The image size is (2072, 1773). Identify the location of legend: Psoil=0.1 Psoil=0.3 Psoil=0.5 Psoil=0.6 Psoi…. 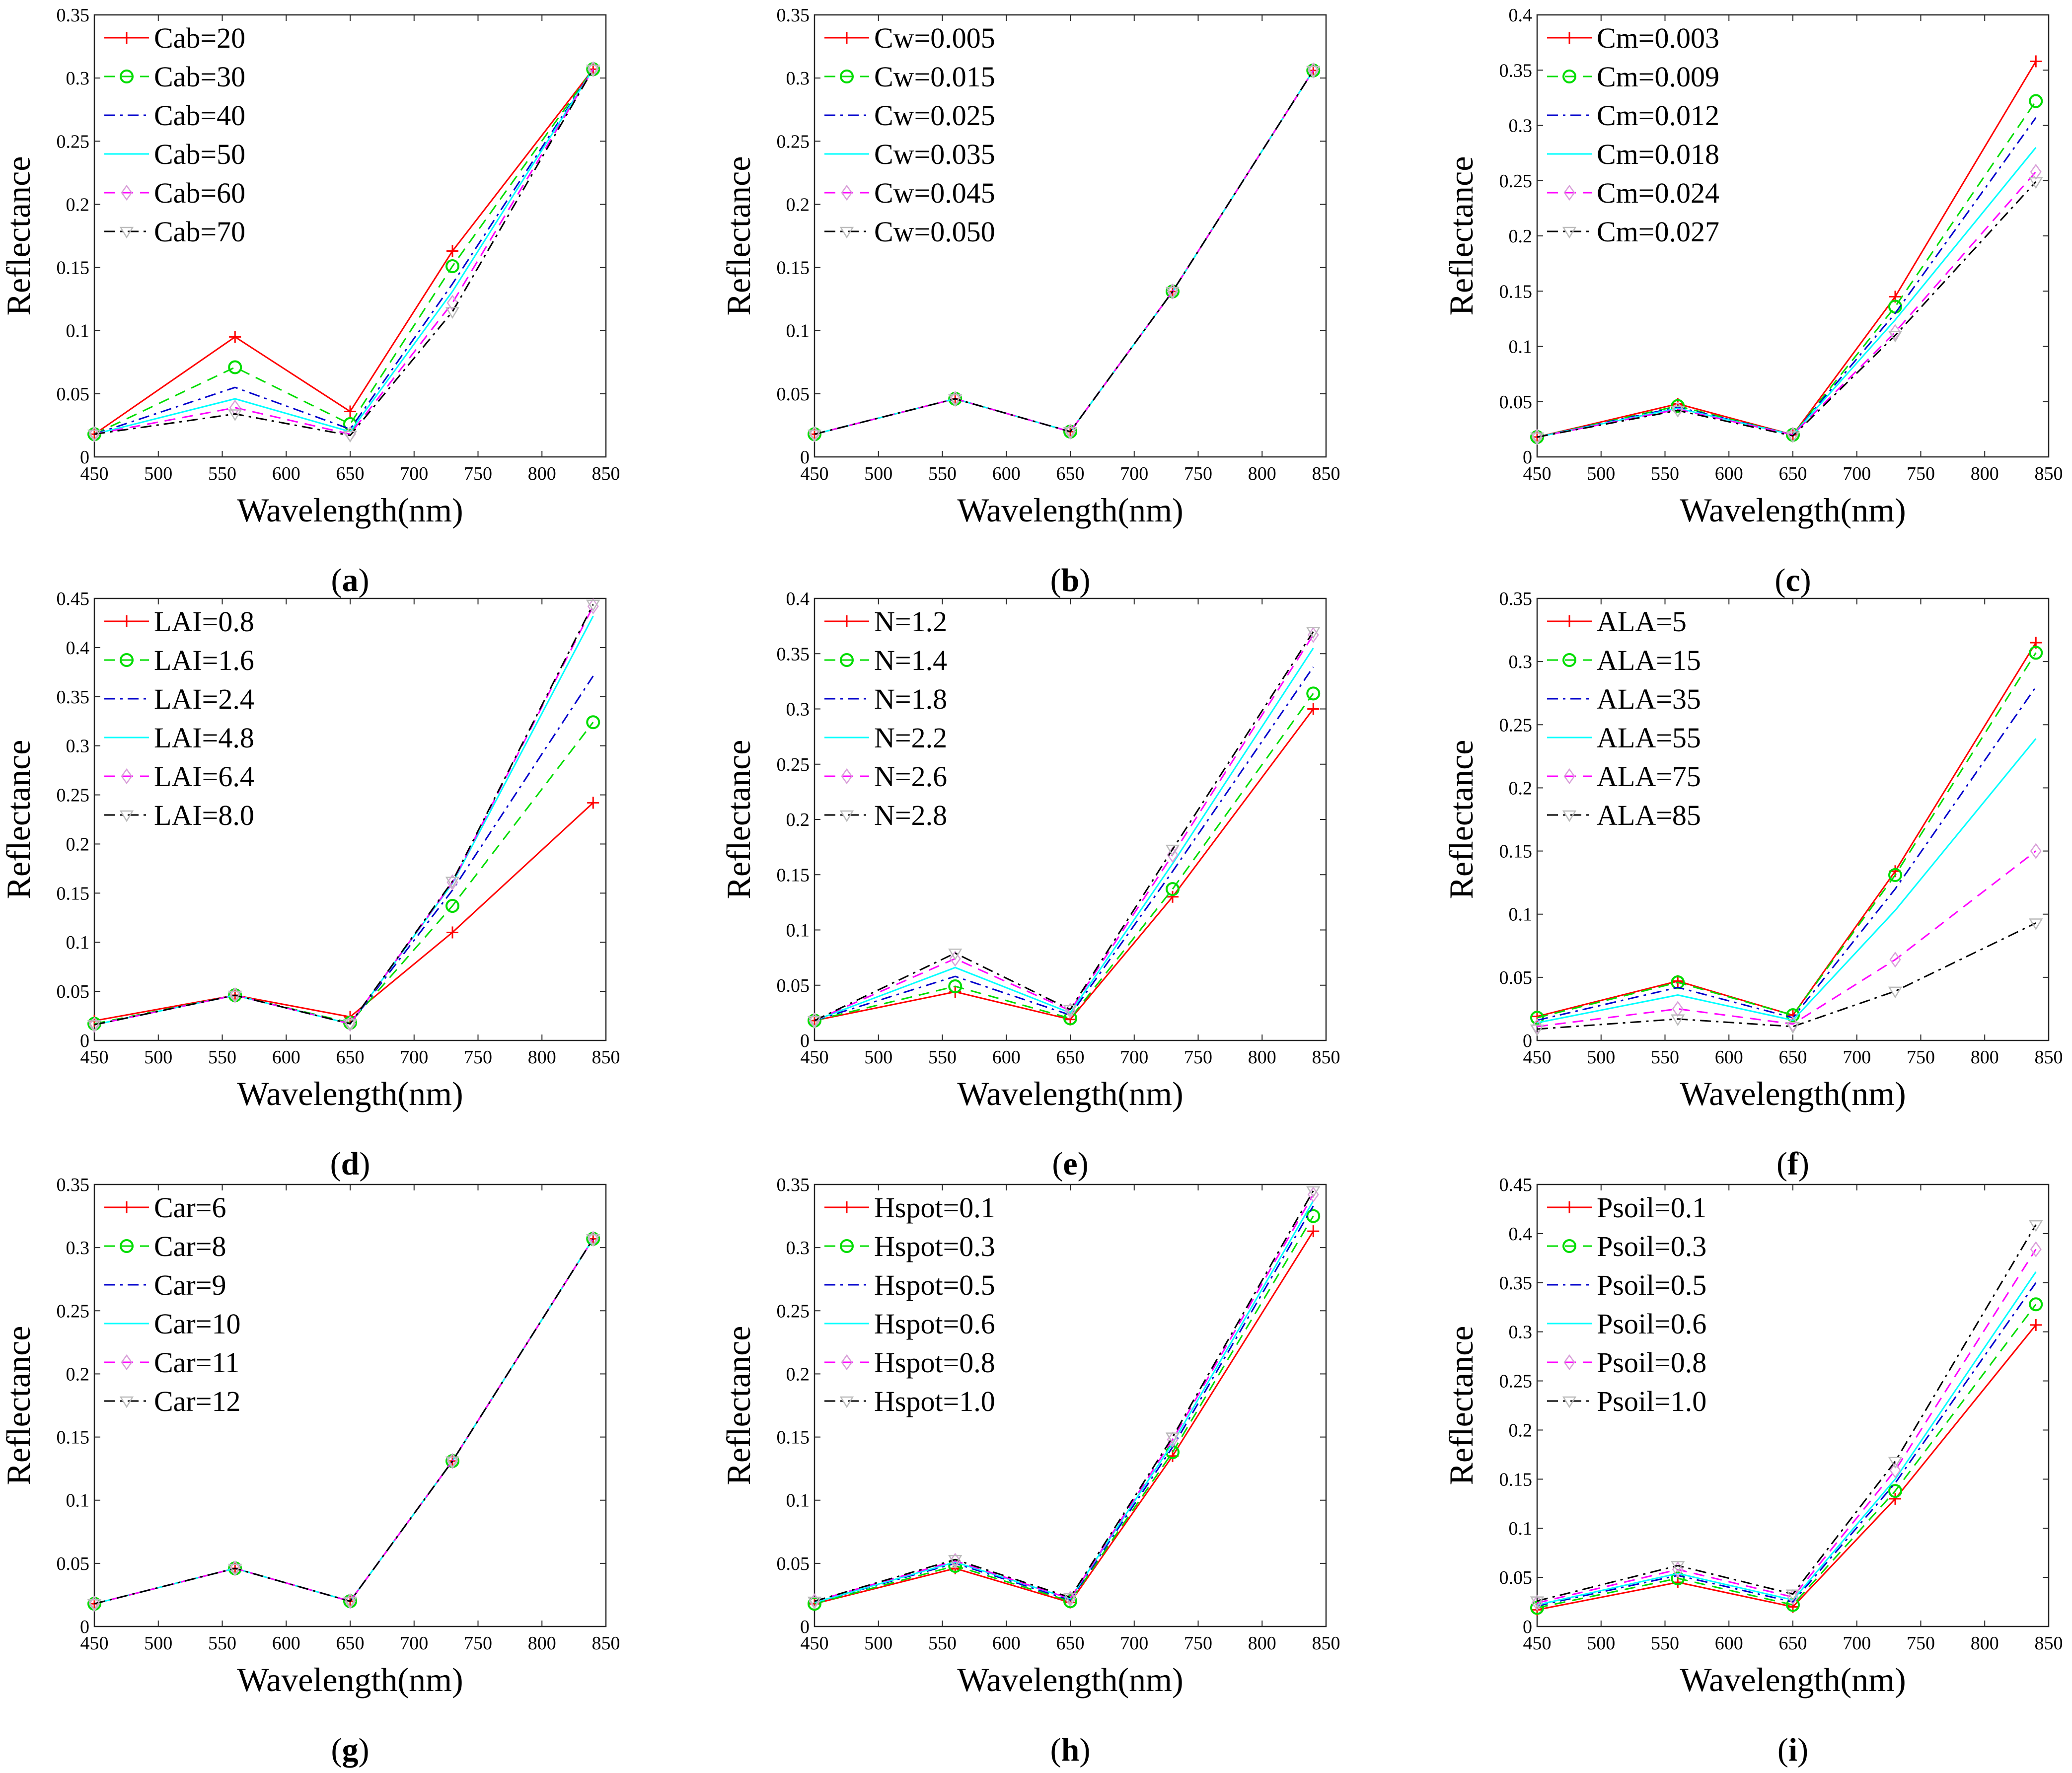
(1627, 1304).